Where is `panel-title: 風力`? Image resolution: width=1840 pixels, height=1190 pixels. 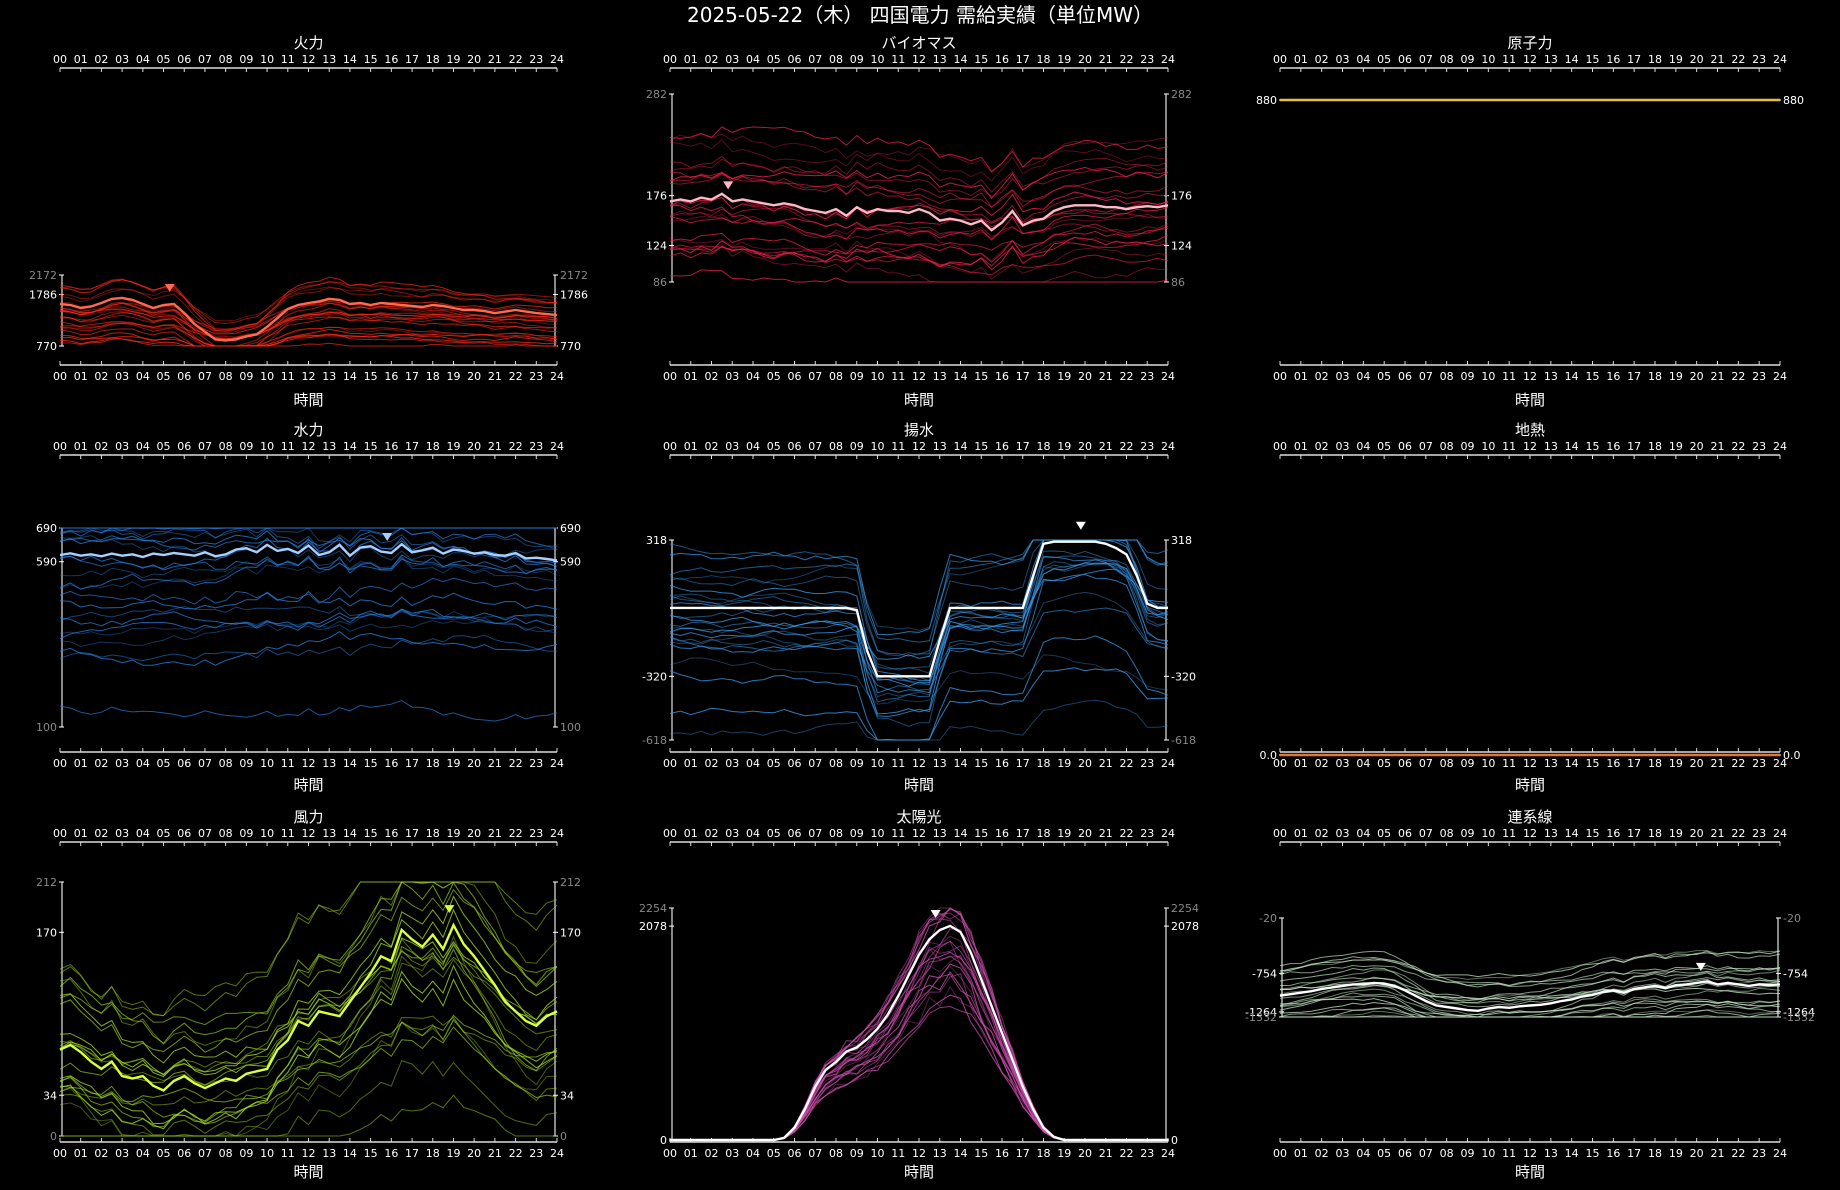 panel-title: 風力 is located at coordinates (308, 817).